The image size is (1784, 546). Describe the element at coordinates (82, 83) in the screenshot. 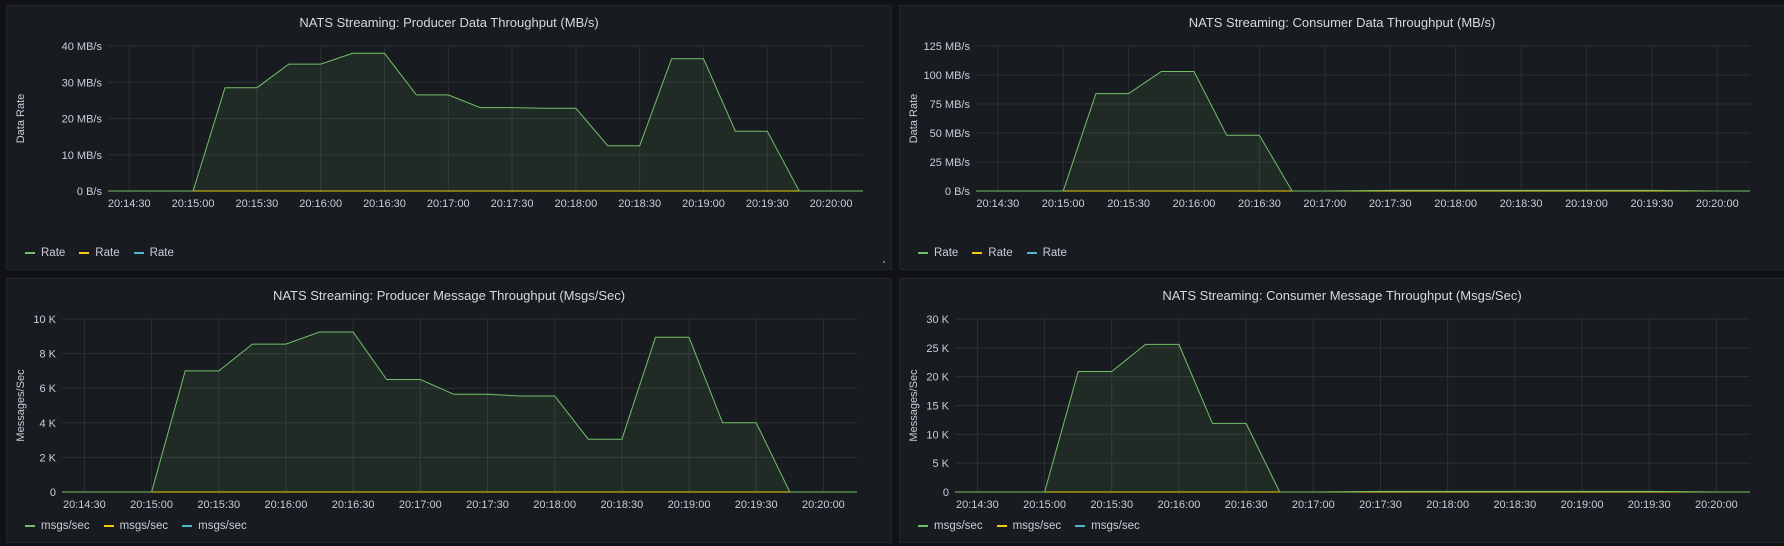

I see `y-tick-label: 30 MB/s` at that location.